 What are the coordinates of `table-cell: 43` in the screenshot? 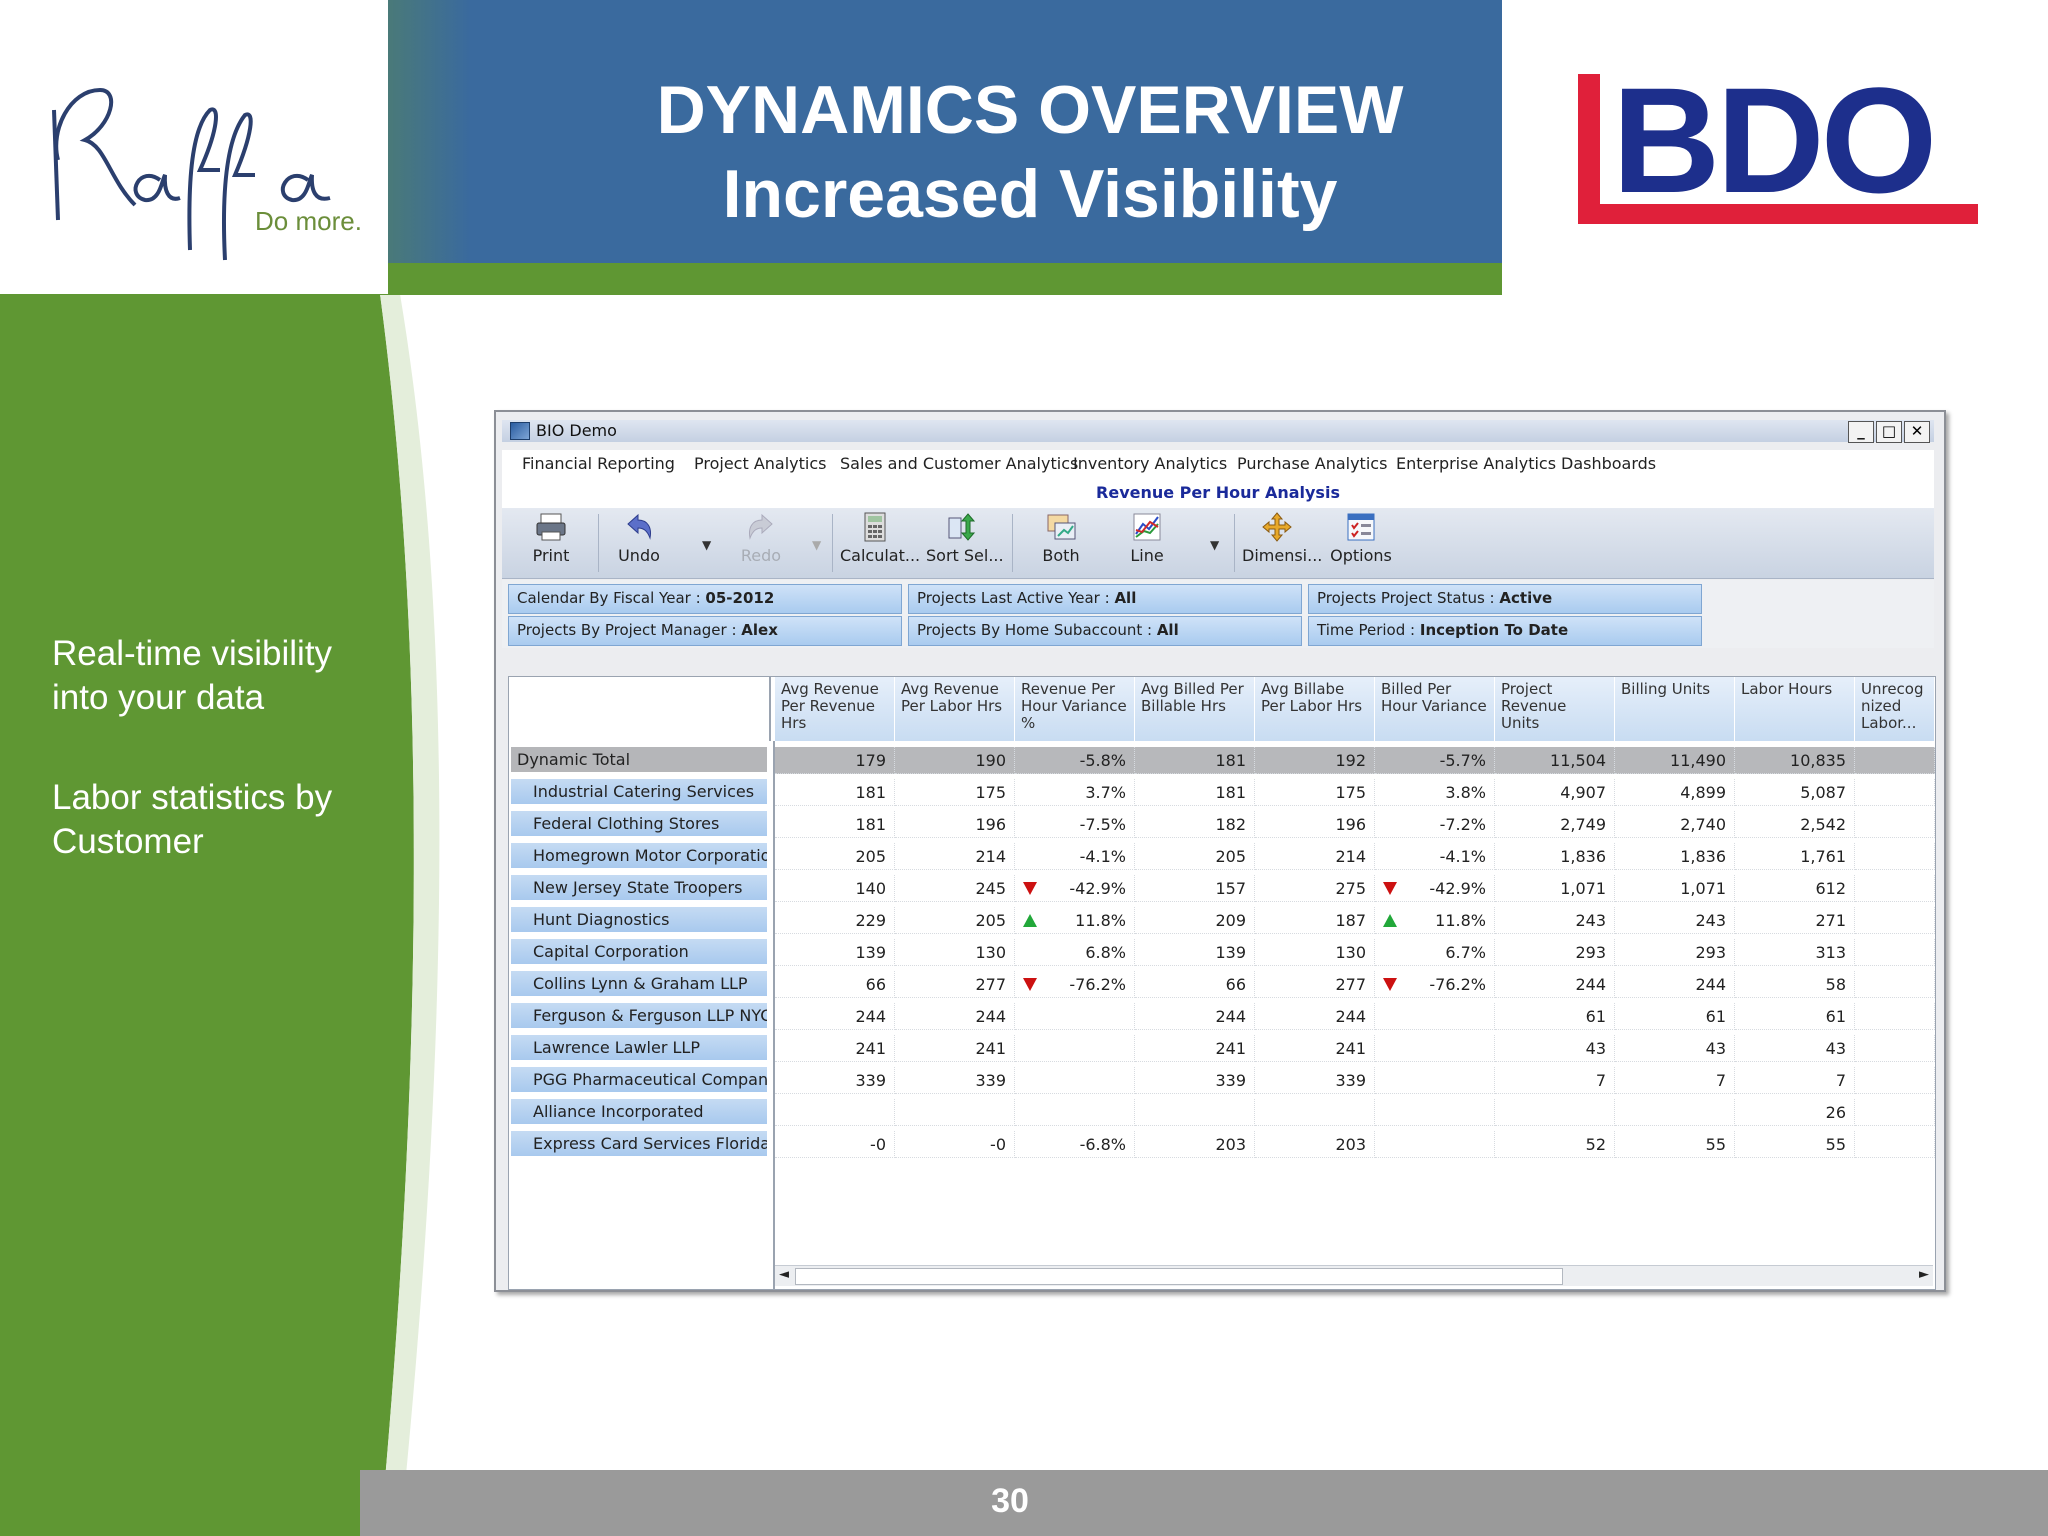 It's located at (1555, 1048).